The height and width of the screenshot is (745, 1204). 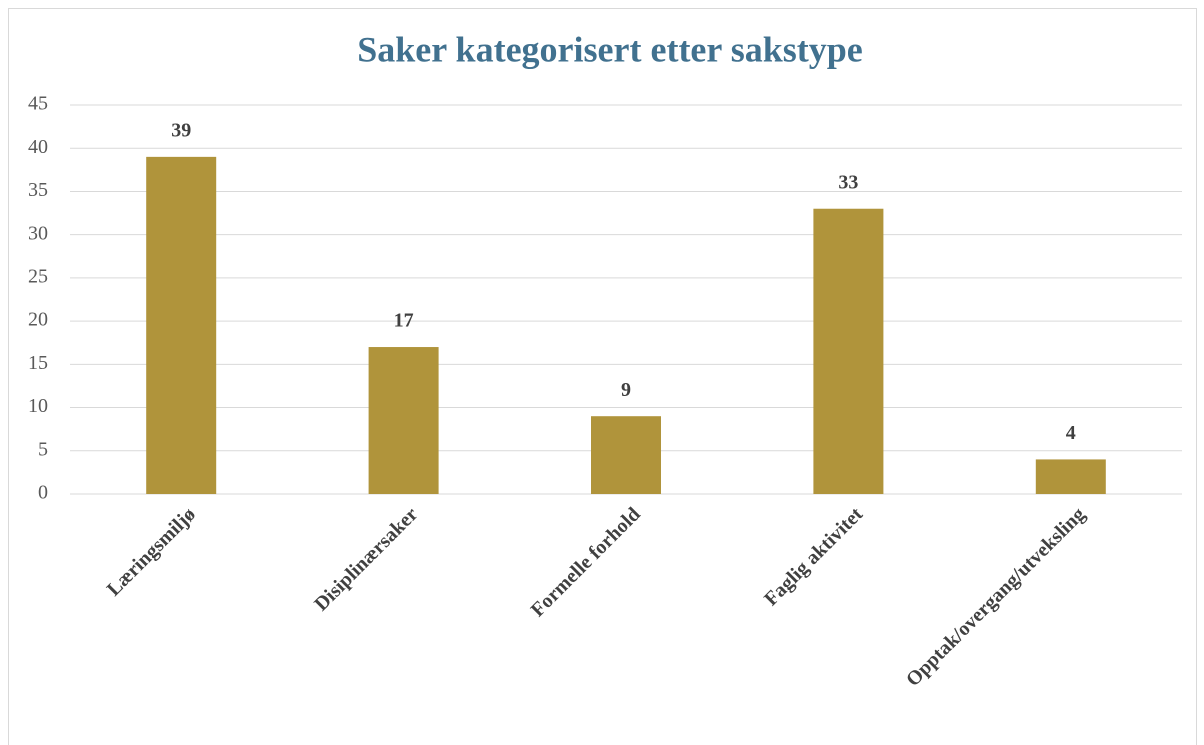 What do you see at coordinates (38, 190) in the screenshot?
I see `y-tick-label: 35` at bounding box center [38, 190].